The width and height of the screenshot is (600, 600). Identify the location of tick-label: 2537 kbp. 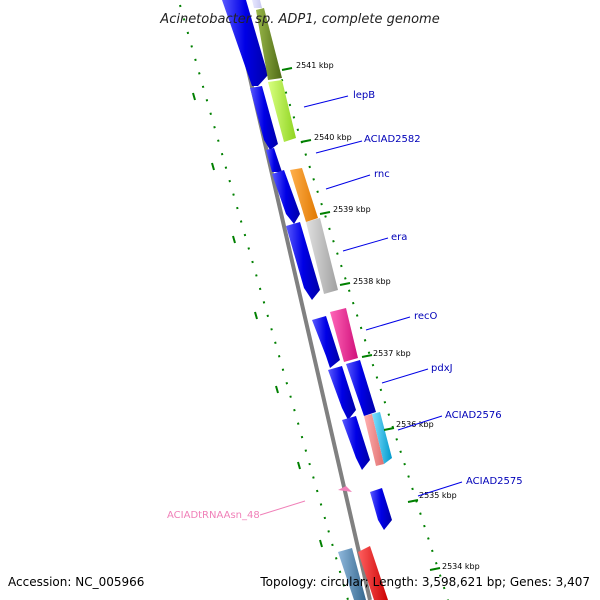
(392, 353).